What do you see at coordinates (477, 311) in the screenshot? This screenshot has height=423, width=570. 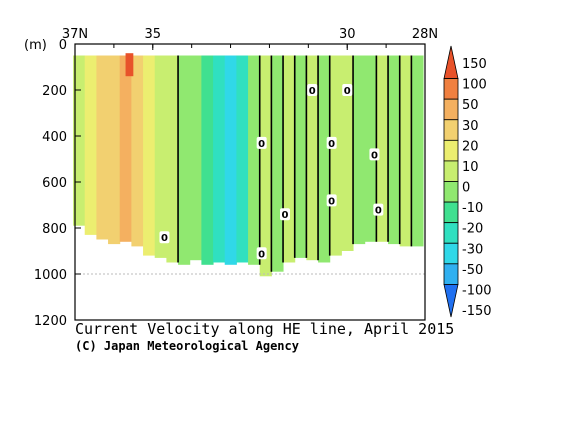 I see `colorbar-level-label: -150` at bounding box center [477, 311].